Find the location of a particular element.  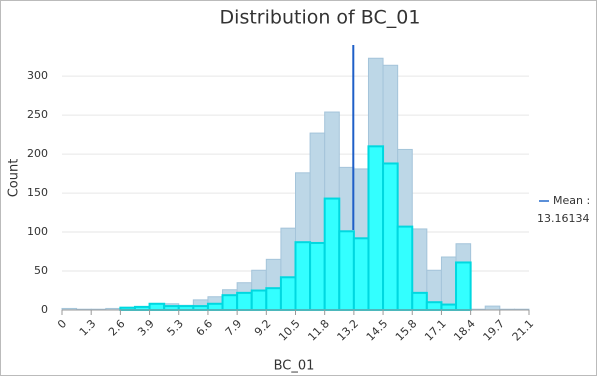

y-tick-label: 300 is located at coordinates (37, 75).